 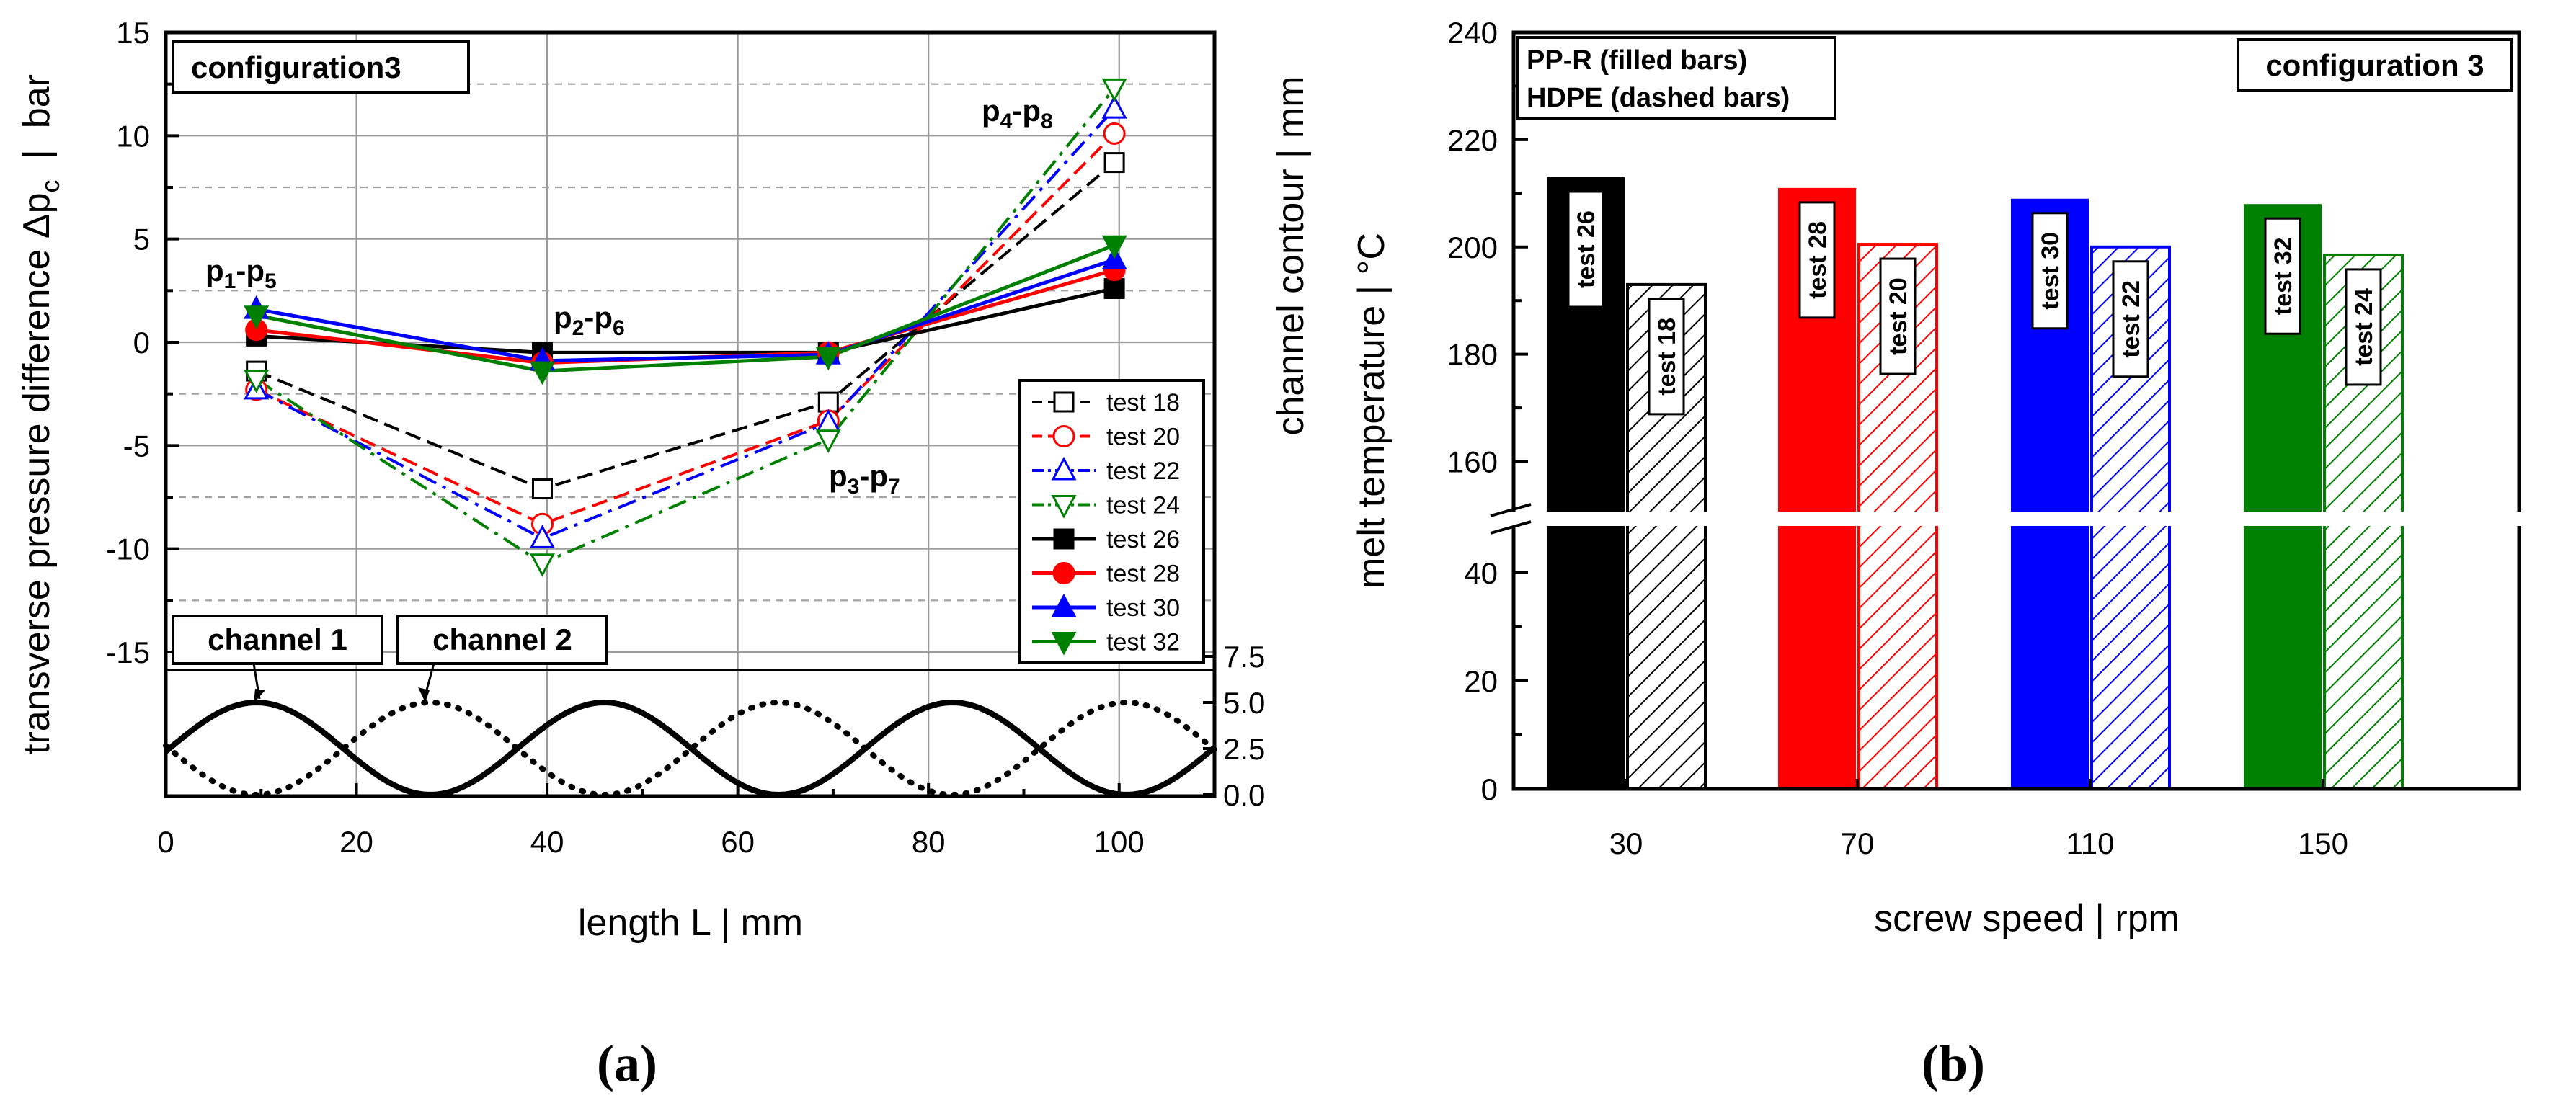 I want to click on b-ytick-label-20: 20, so click(x=1481, y=681).